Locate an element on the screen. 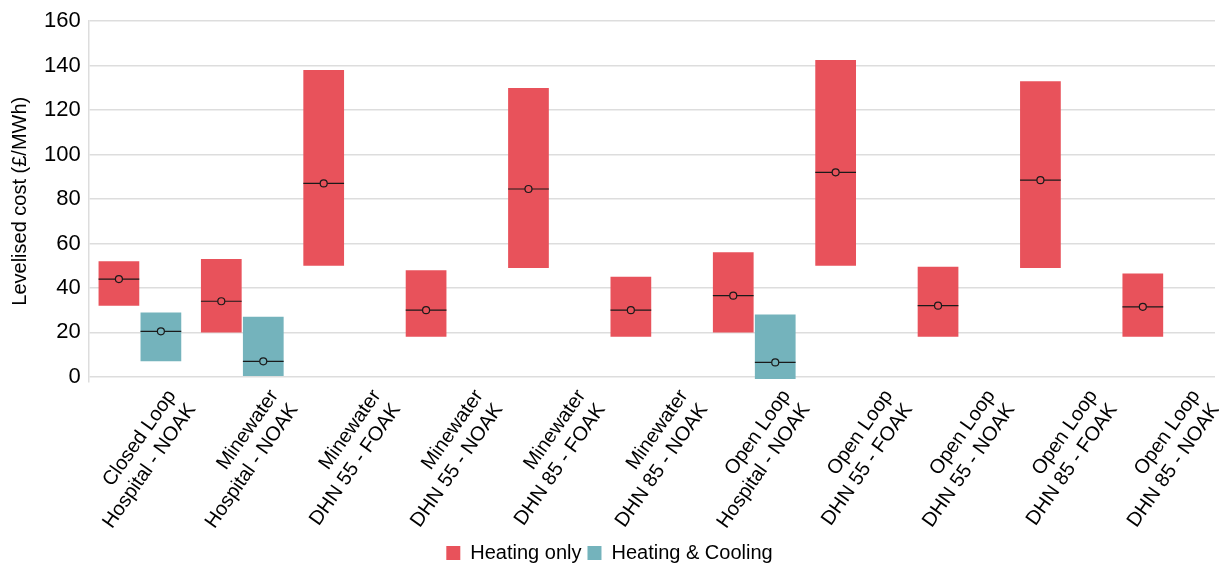  y-tick-label: 140 is located at coordinates (62, 64).